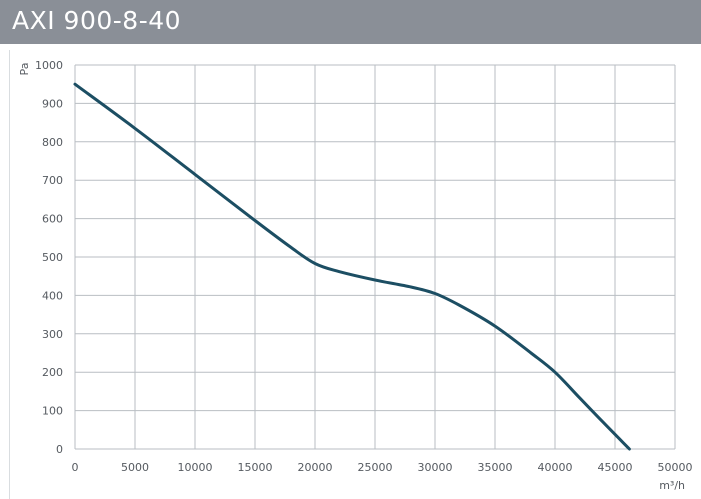 The image size is (701, 499). I want to click on y-tick-label: 900, so click(52, 103).